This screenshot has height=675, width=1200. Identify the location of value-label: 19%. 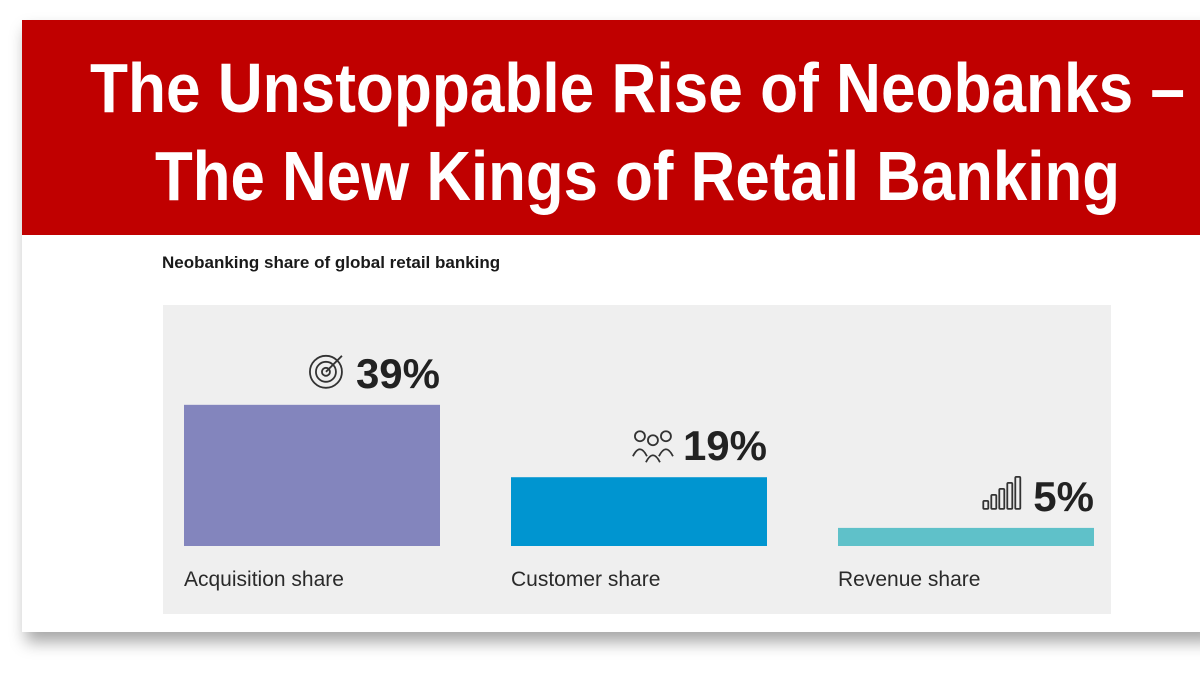
(725, 445).